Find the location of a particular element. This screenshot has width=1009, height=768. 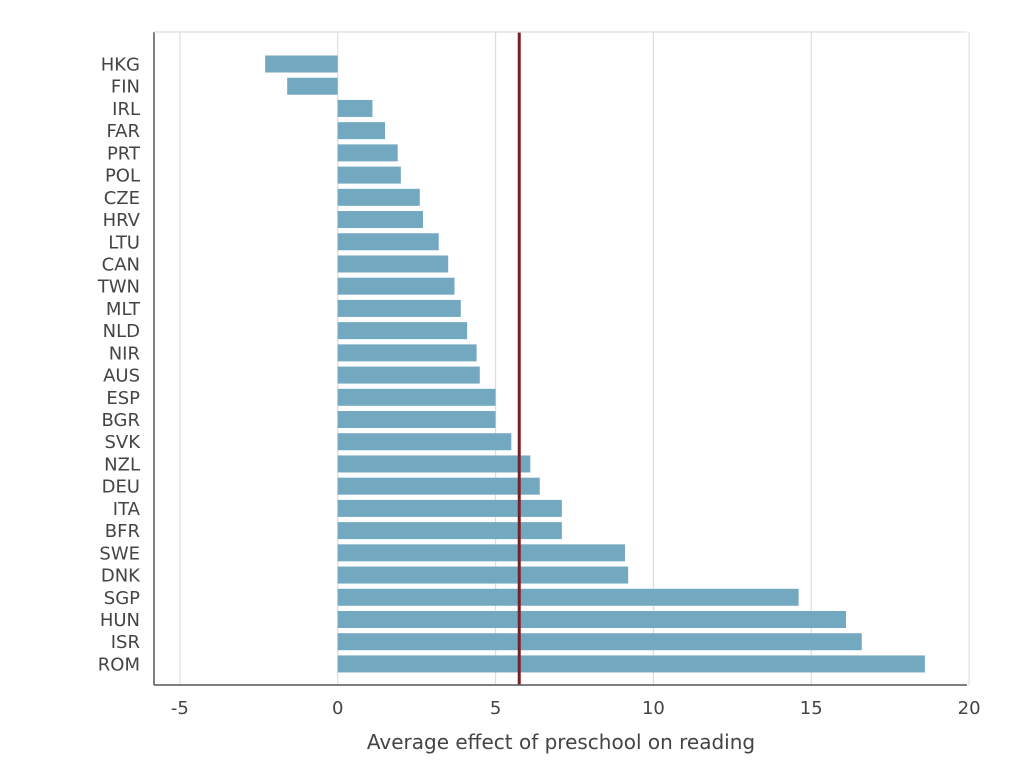

category-label-bgr: BGR is located at coordinates (121, 420).